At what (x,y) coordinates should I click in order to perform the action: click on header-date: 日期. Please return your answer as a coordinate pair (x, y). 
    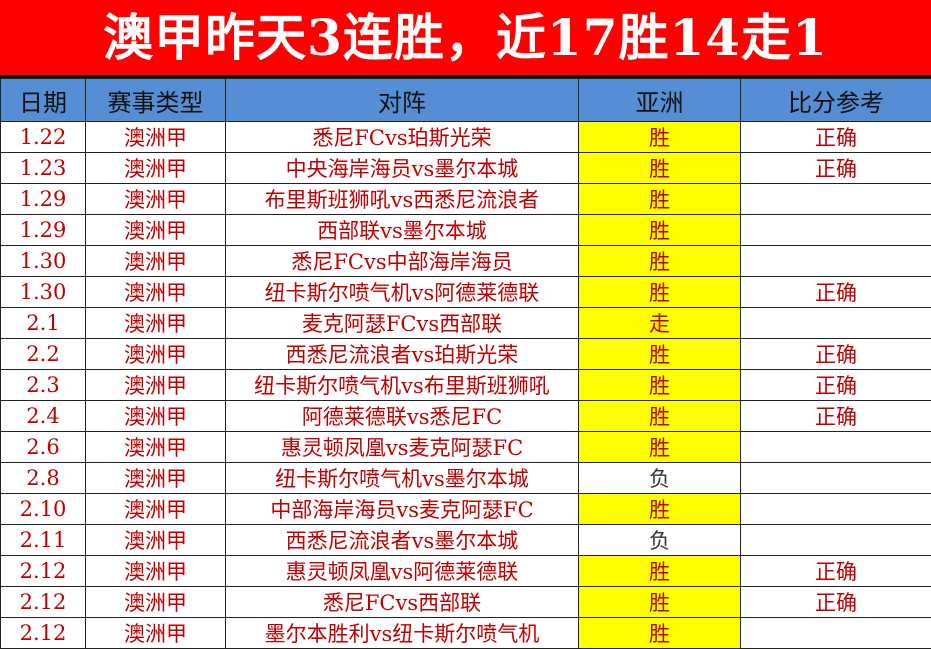
    Looking at the image, I should click on (43, 100).